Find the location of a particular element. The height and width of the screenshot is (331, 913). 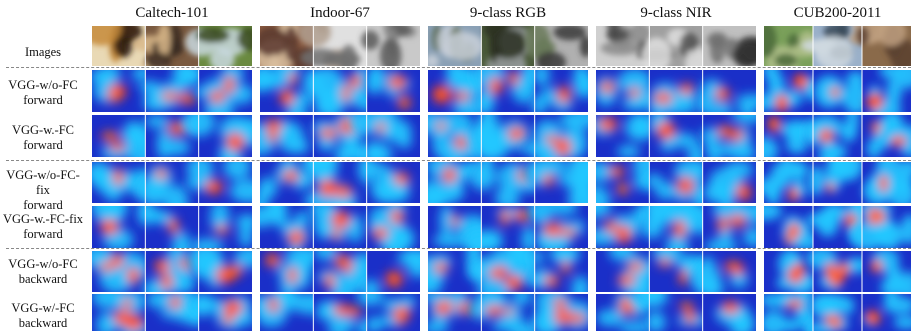

row-label-1: VGG-w/o-FC forward is located at coordinates (43, 93).